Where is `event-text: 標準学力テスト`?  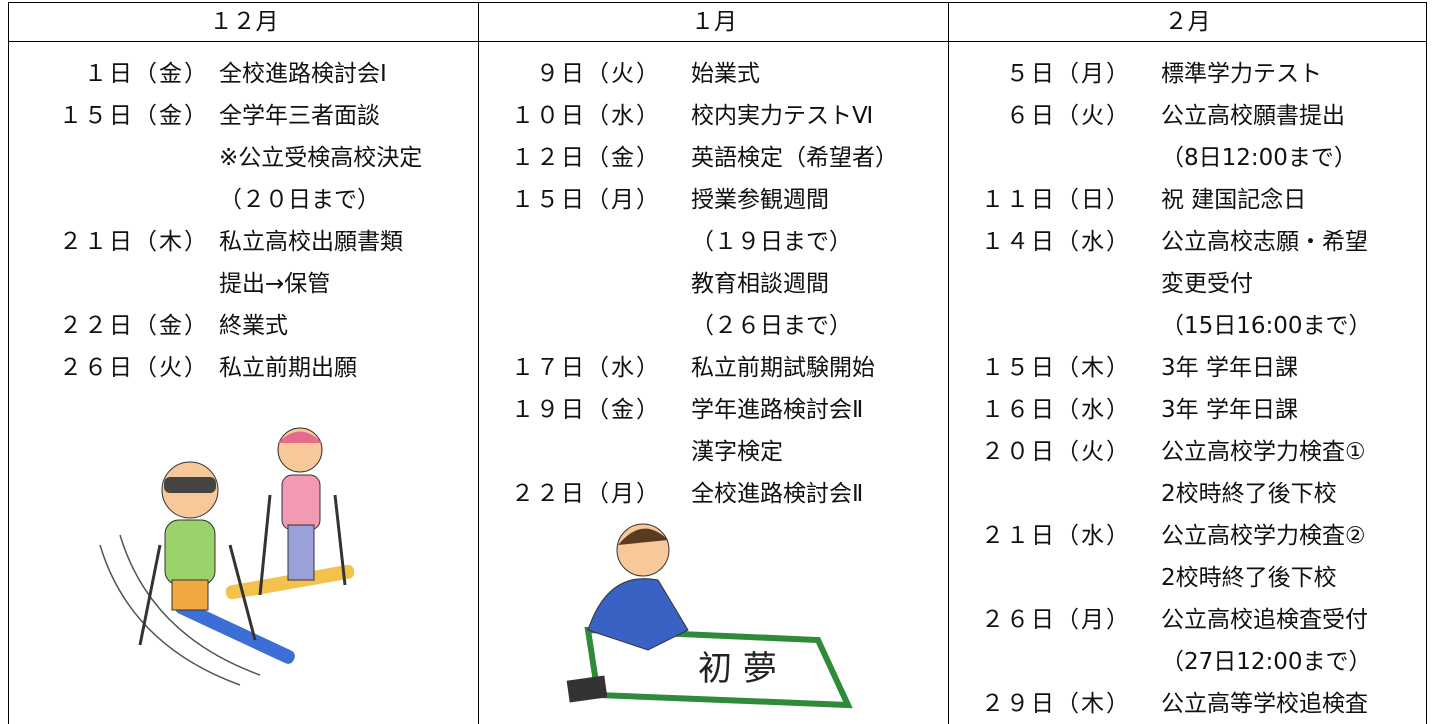
event-text: 標準学力テスト is located at coordinates (1241, 74).